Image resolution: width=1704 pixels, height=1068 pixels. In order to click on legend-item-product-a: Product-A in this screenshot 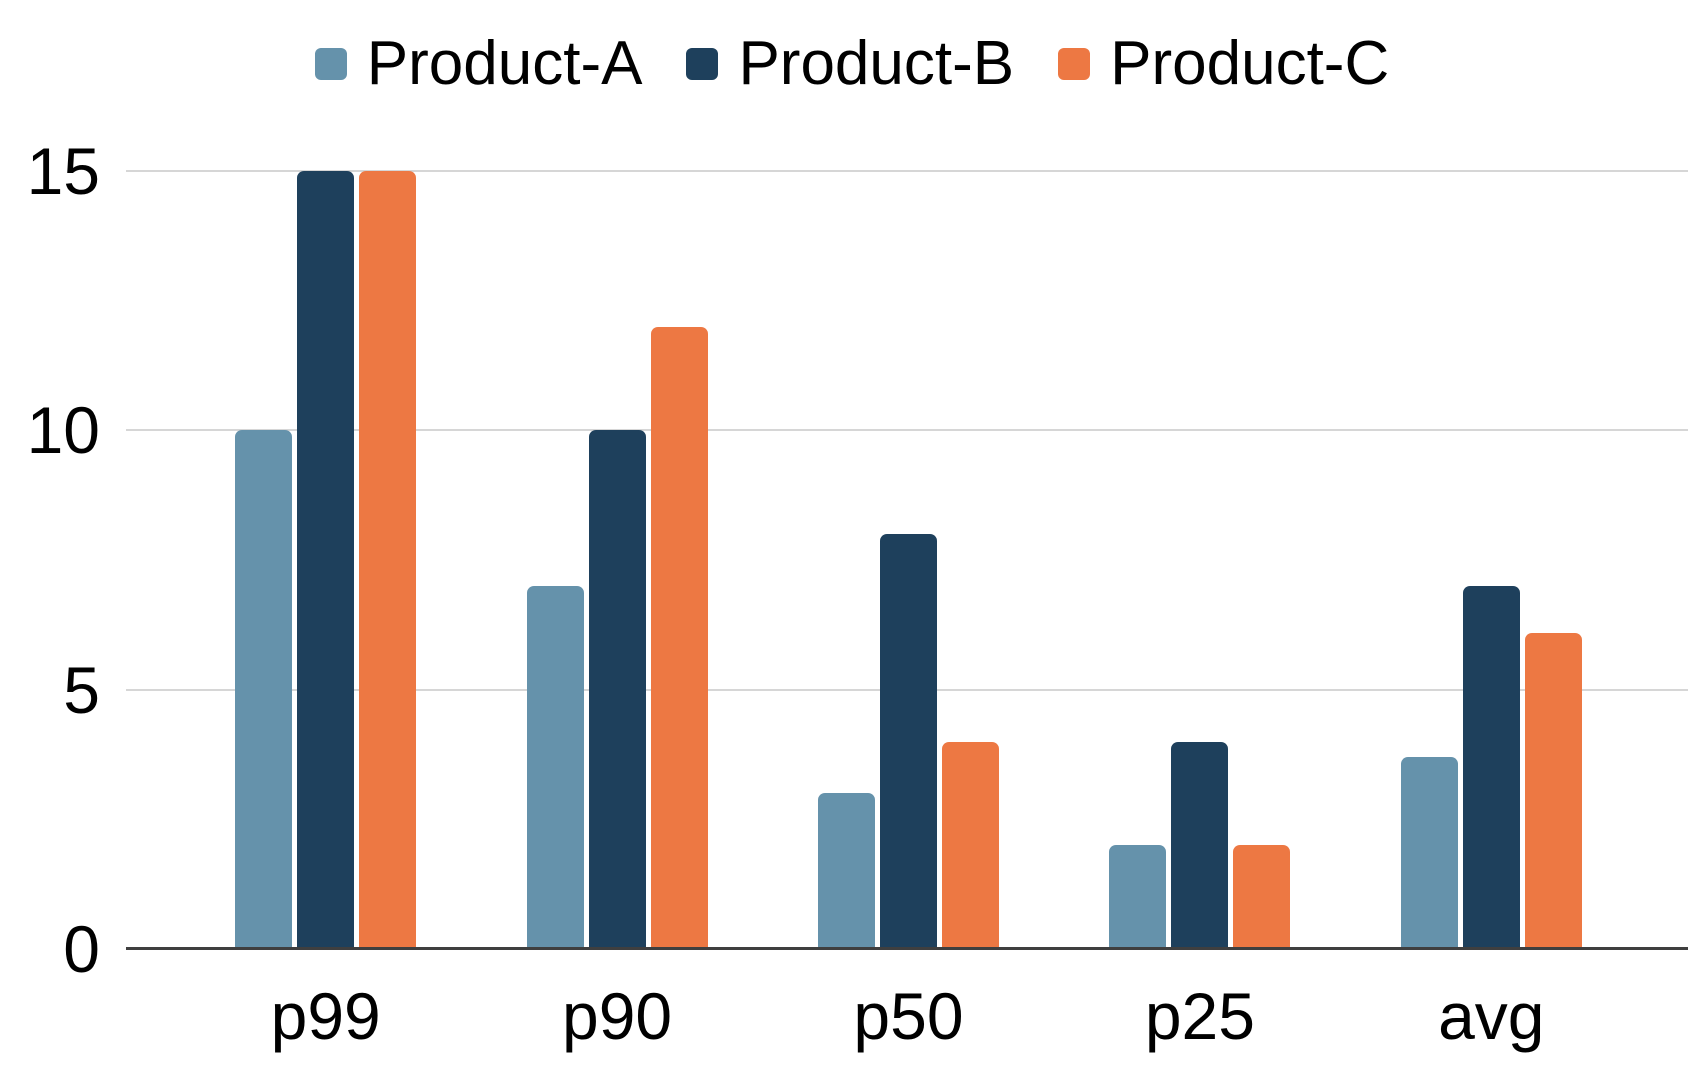, I will do `click(478, 63)`.